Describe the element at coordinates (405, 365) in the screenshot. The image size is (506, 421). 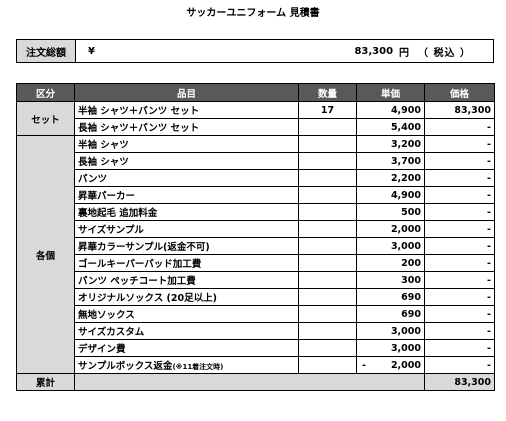
I see `item-unit-price-value: 2,000` at that location.